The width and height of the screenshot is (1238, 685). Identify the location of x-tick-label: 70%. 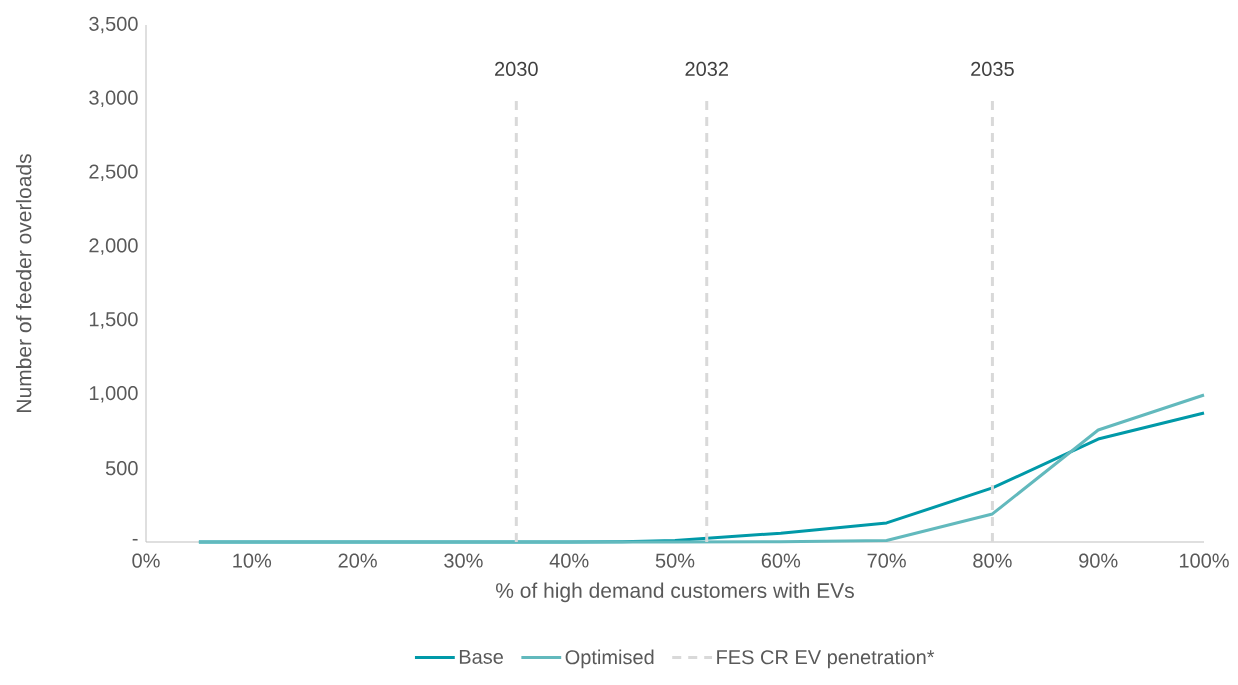
(886, 560).